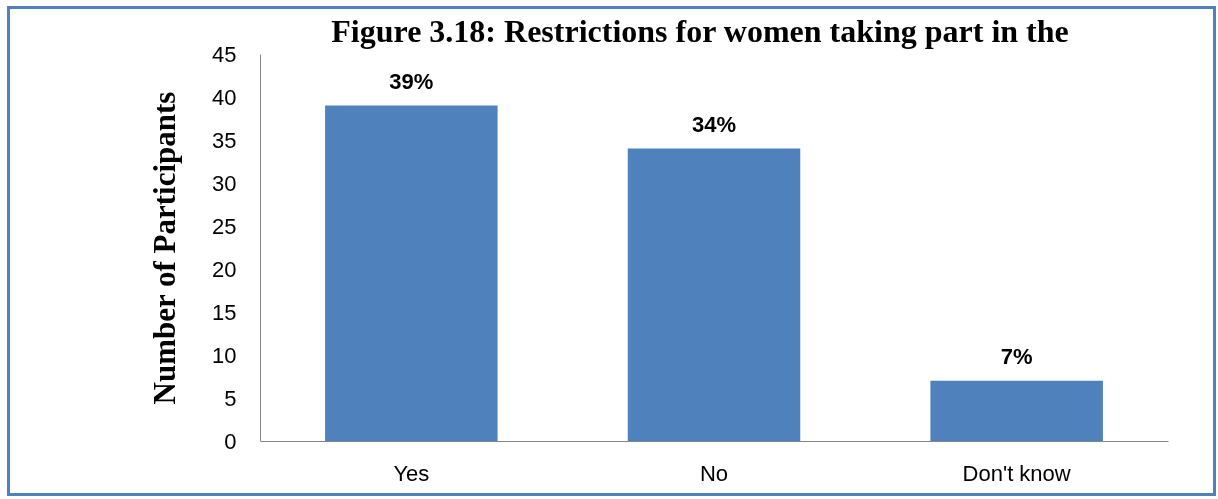 The image size is (1218, 499). Describe the element at coordinates (1016, 356) in the screenshot. I see `data-label: 7%` at that location.